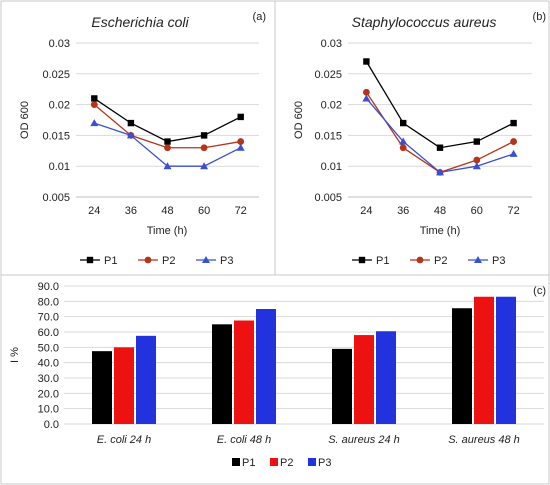 The image size is (550, 485). I want to click on panel-a-legend-p1-label: P1, so click(110, 261).